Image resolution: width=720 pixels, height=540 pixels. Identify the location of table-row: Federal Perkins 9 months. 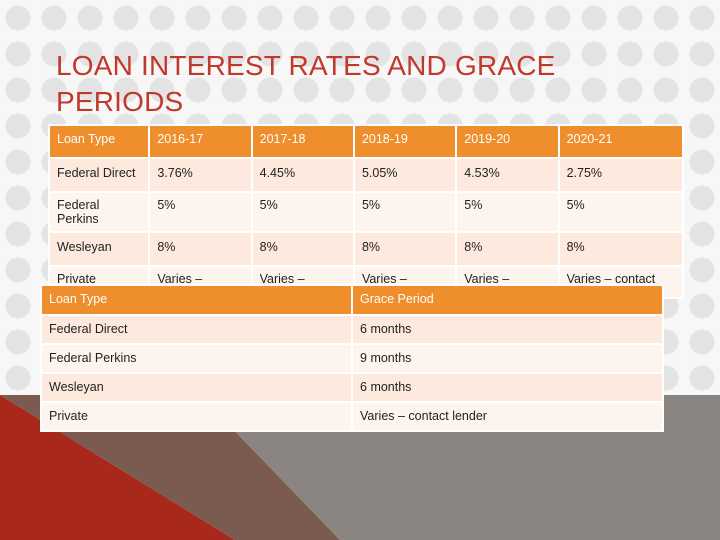
(352, 358).